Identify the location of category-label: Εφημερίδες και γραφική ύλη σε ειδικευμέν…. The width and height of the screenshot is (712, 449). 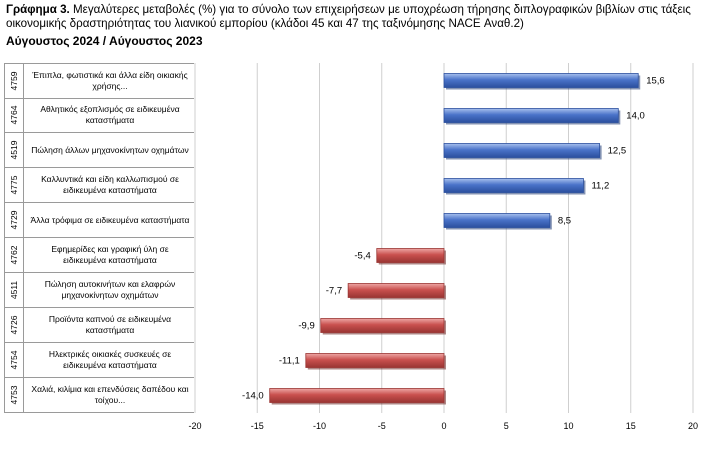
(110, 254).